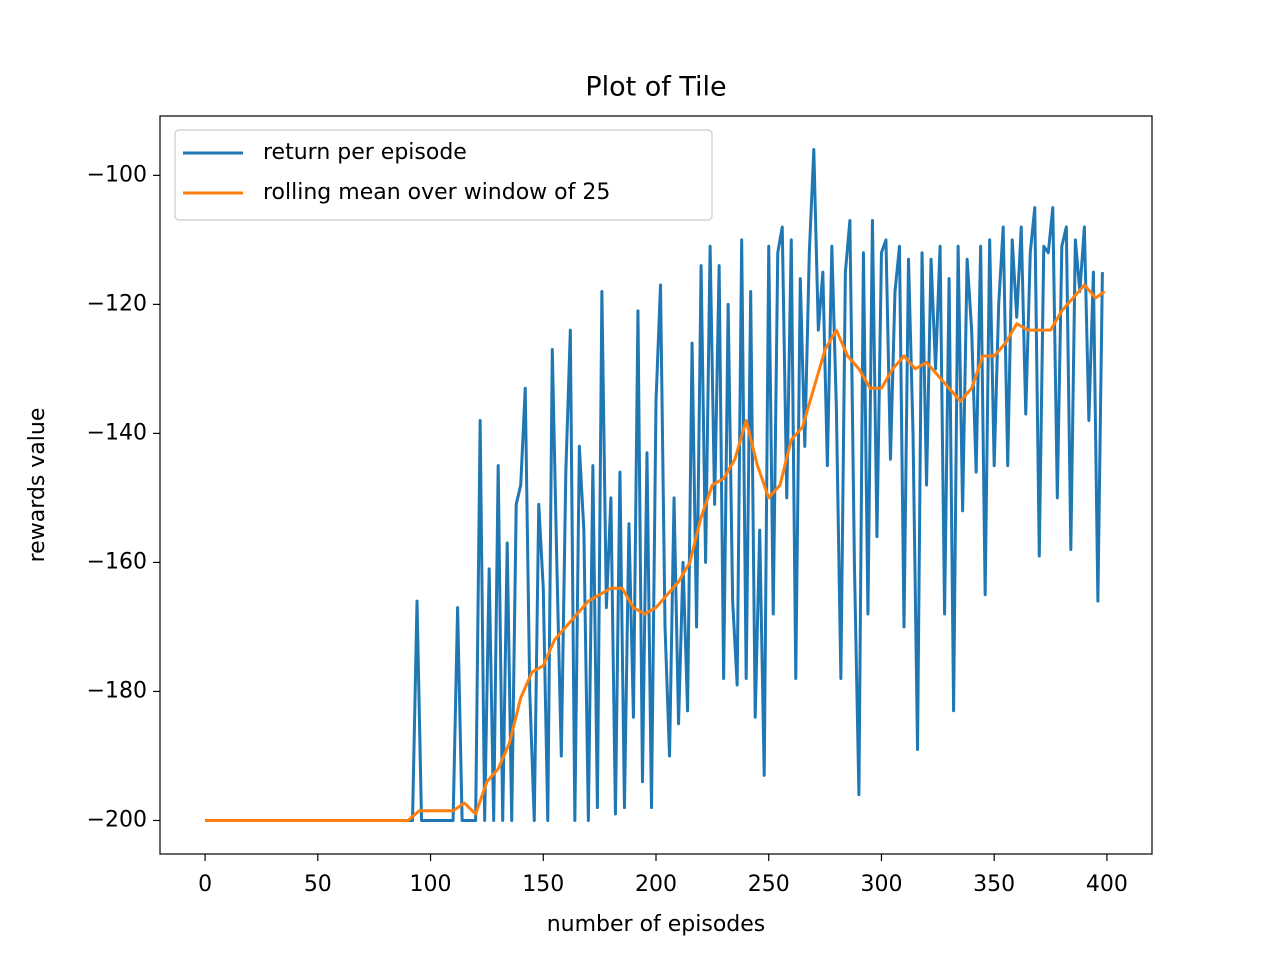 This screenshot has width=1280, height=960. What do you see at coordinates (117, 174) in the screenshot?
I see `y-tick-label: −100` at bounding box center [117, 174].